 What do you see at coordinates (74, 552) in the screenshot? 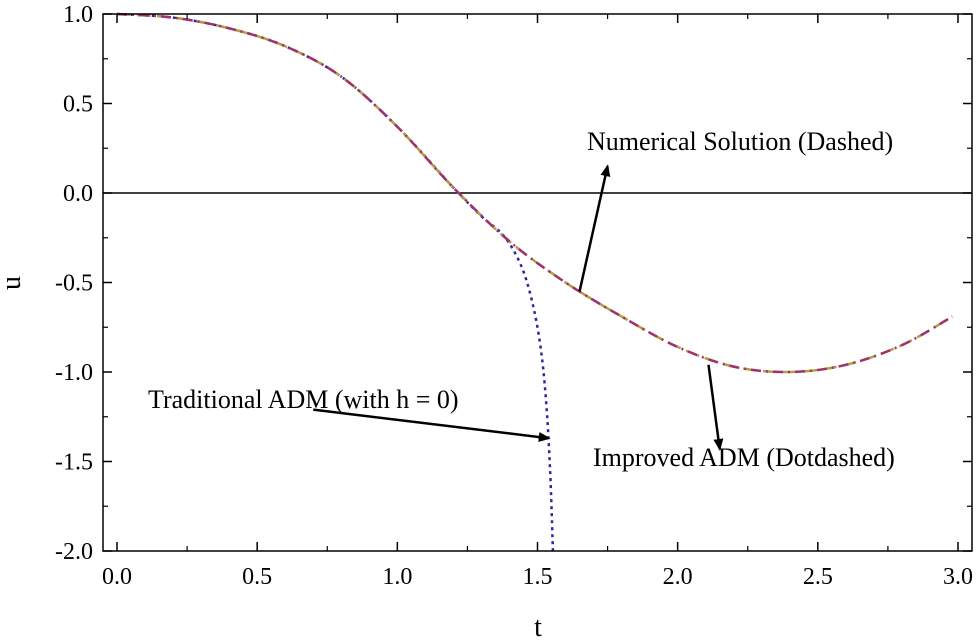
I see `y-tick-label: -2.0` at bounding box center [74, 552].